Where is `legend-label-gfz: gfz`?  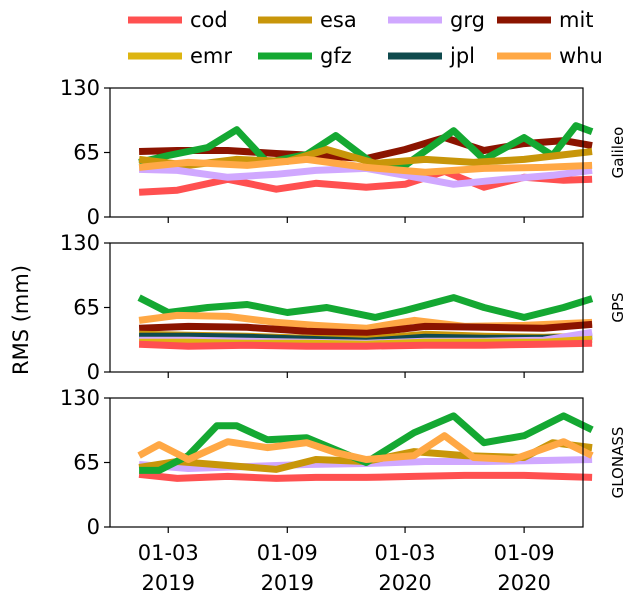 legend-label-gfz: gfz is located at coordinates (336, 56).